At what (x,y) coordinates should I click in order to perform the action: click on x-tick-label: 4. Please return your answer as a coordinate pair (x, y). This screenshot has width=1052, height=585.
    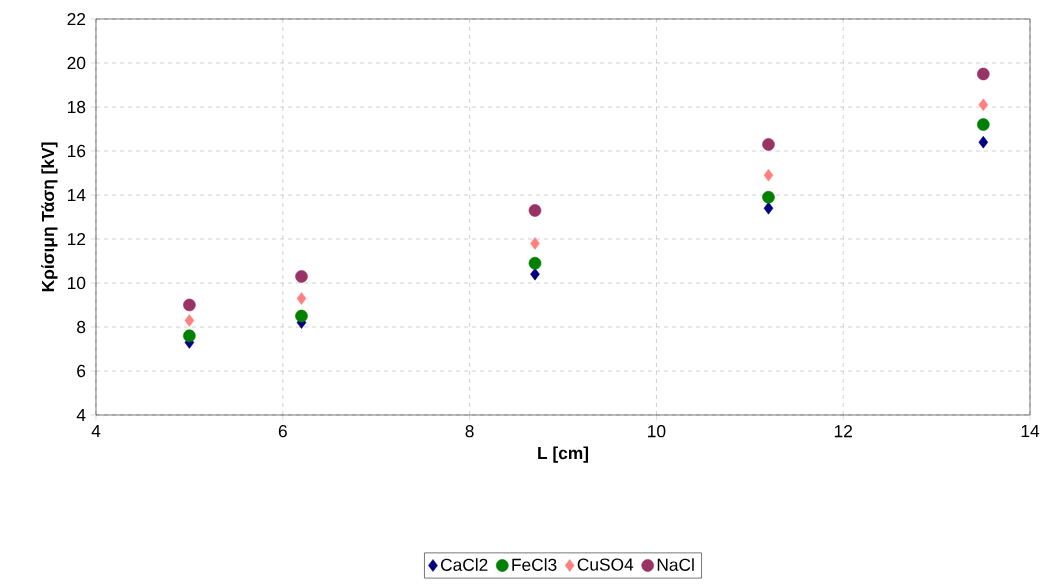
    Looking at the image, I should click on (96, 431).